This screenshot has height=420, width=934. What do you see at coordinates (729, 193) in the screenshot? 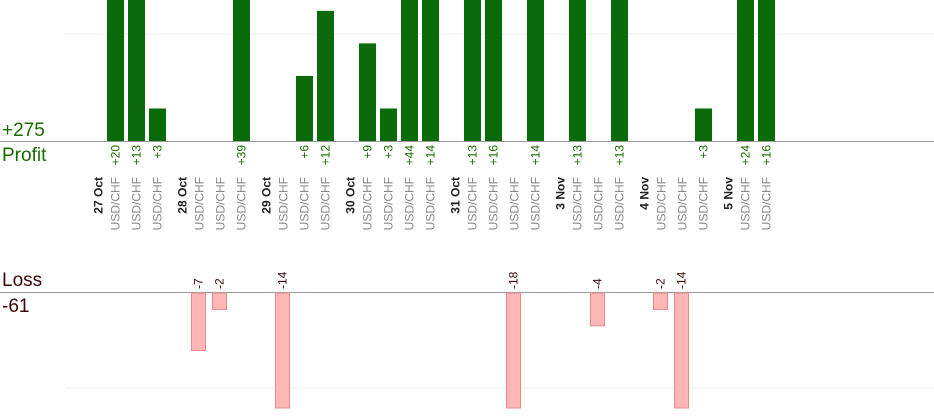
I see `date-label: 5 Nov` at bounding box center [729, 193].